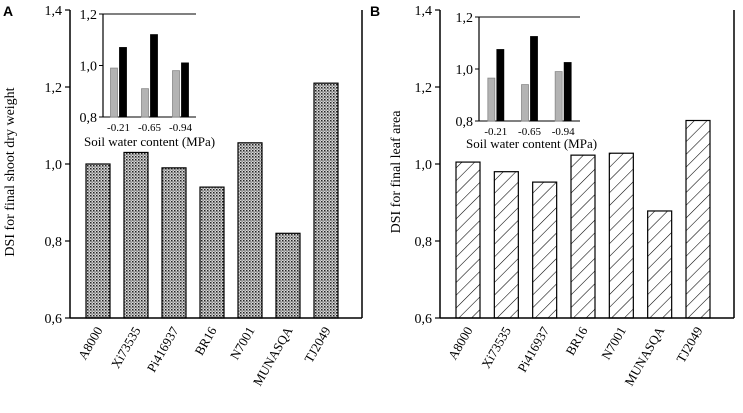  What do you see at coordinates (8, 11) in the screenshot?
I see `panel-letter: A` at bounding box center [8, 11].